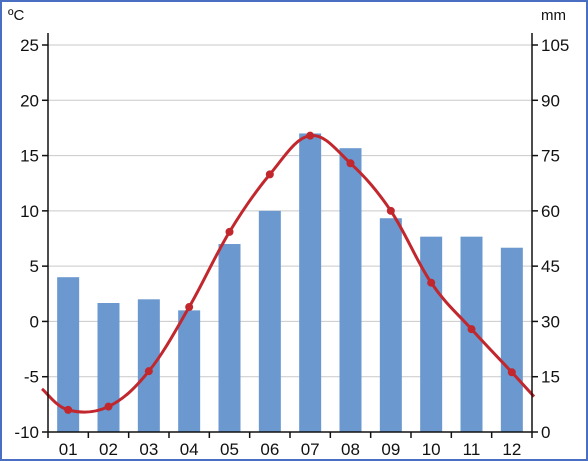 Image resolution: width=588 pixels, height=461 pixels. Describe the element at coordinates (550, 321) in the screenshot. I see `right-tick-label: 30` at that location.